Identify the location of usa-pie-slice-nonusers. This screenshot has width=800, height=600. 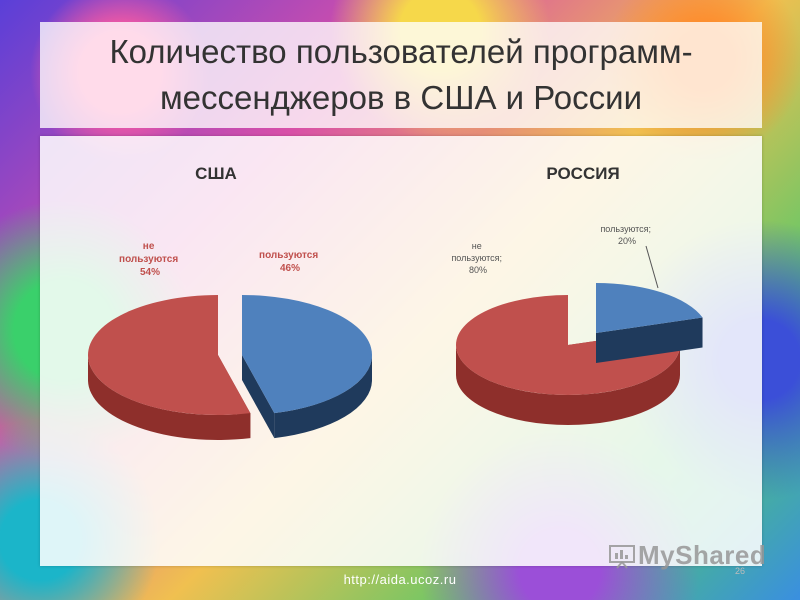
(169, 367).